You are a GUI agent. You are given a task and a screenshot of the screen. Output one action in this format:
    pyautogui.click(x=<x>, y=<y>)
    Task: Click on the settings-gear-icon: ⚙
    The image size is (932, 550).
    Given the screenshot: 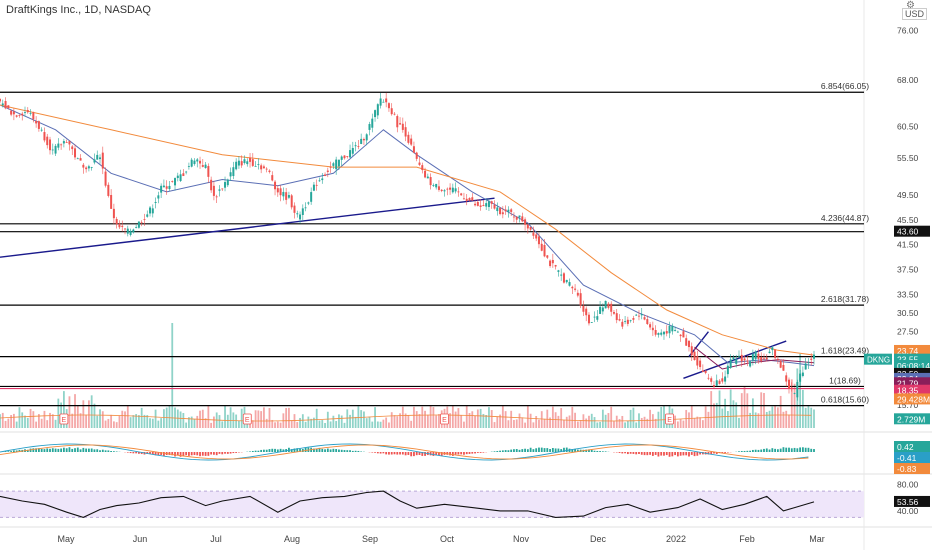 What is the action you would take?
    pyautogui.click(x=910, y=5)
    